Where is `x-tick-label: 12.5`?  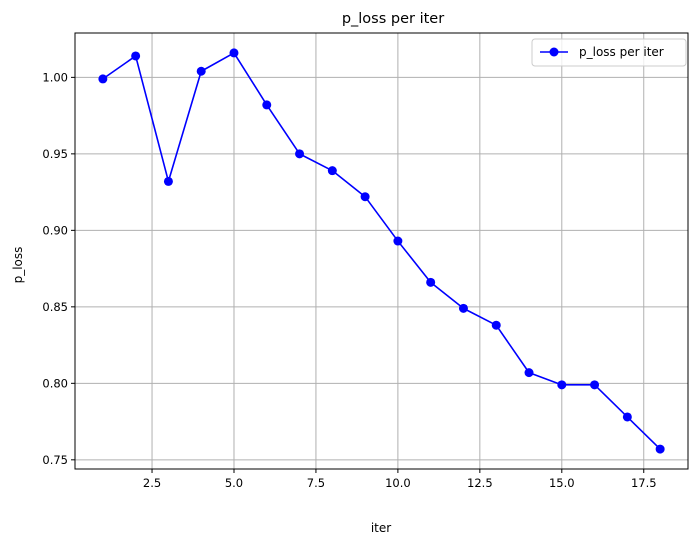 x-tick-label: 12.5 is located at coordinates (480, 483).